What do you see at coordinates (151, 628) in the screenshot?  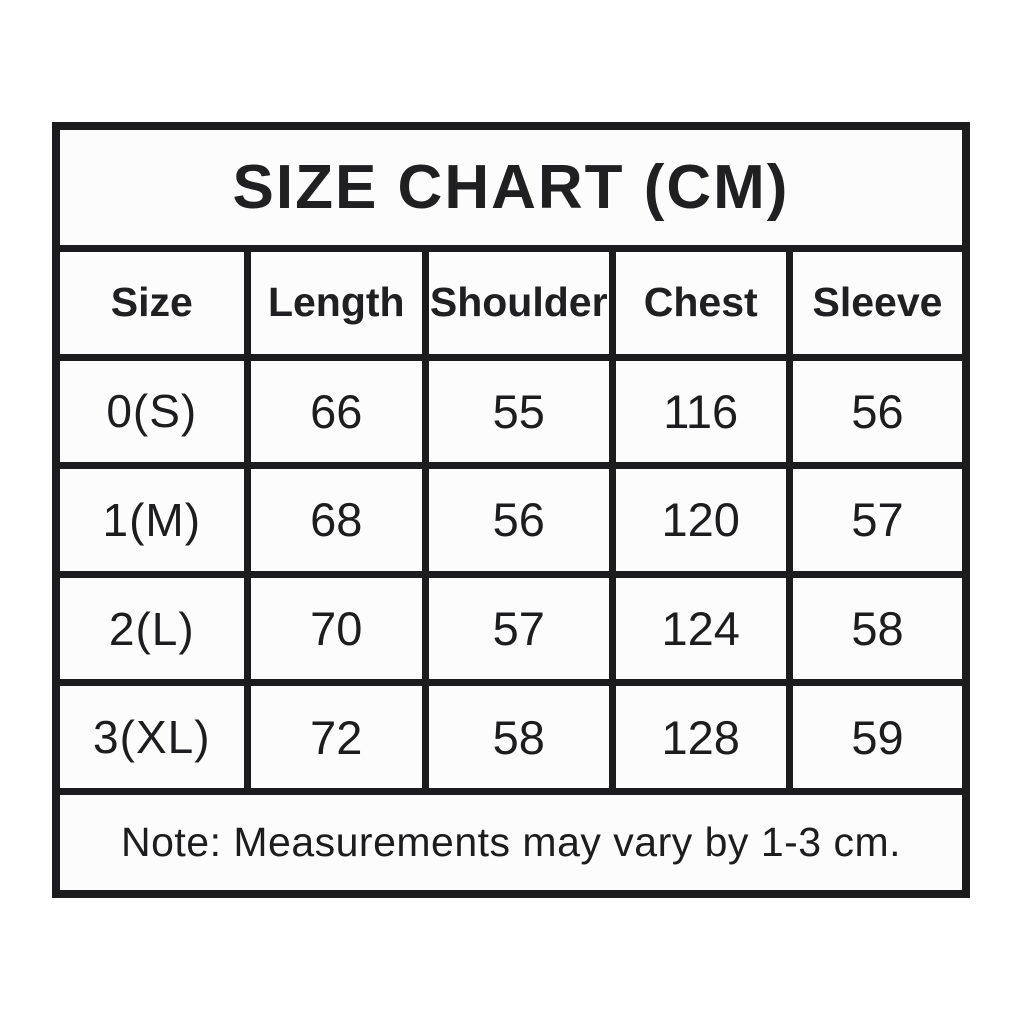 I see `cell-size-label: 2(L)` at bounding box center [151, 628].